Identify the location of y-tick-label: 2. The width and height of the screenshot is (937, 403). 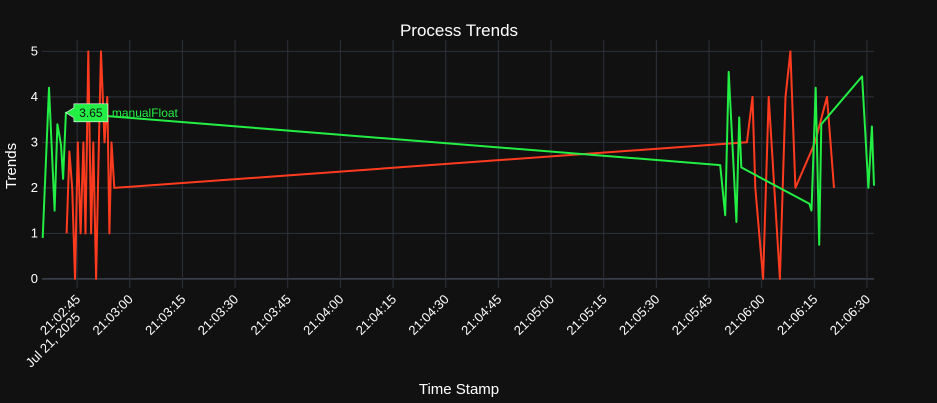
(34, 187).